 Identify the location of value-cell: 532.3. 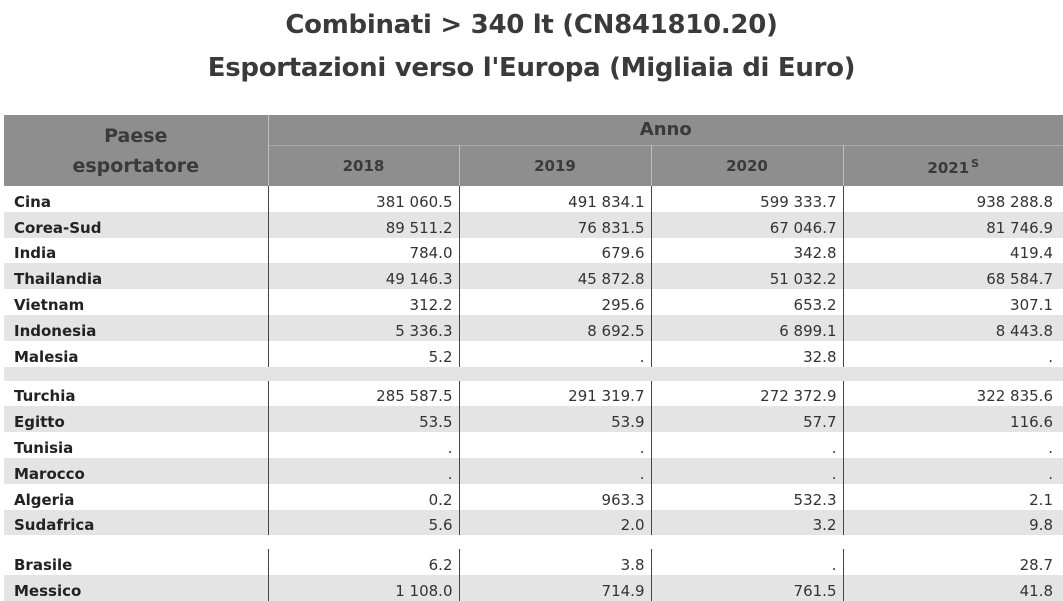
(746, 496).